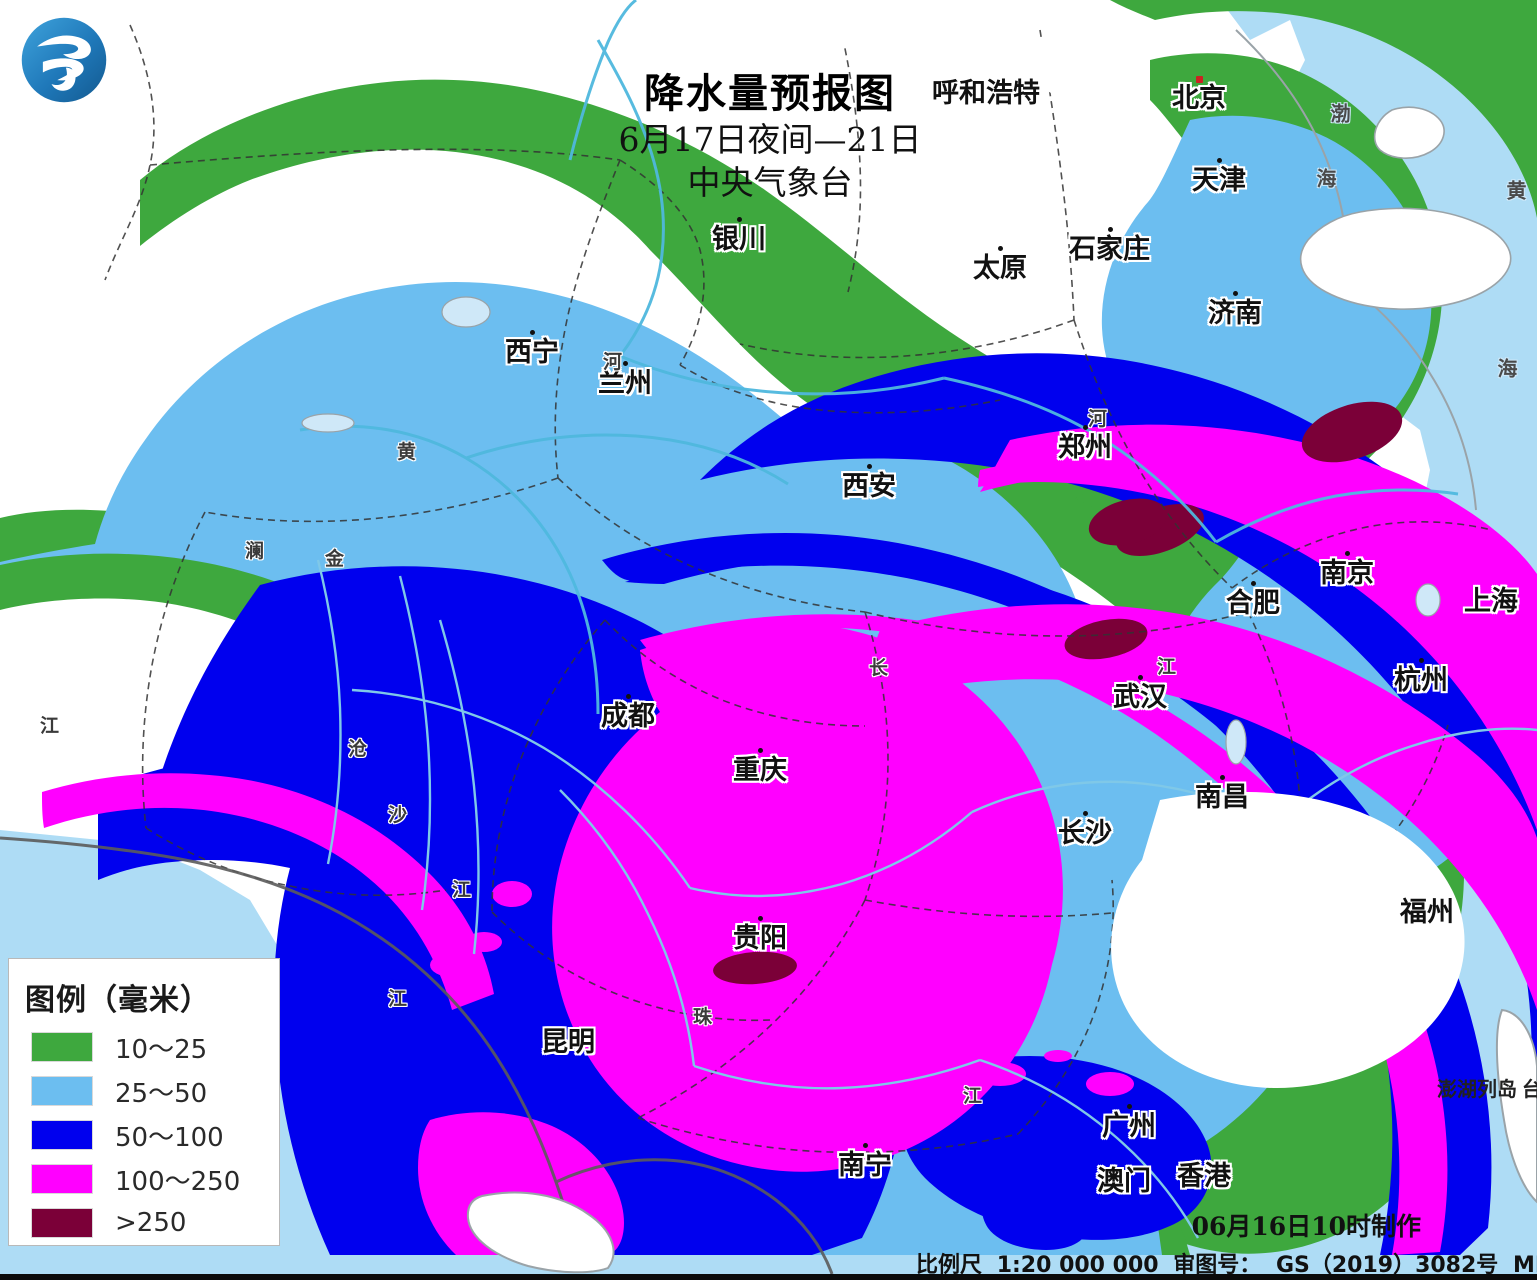 This screenshot has width=1537, height=1280. Describe the element at coordinates (1524, 1265) in the screenshot. I see `system-version: MESIS3.0` at that location.